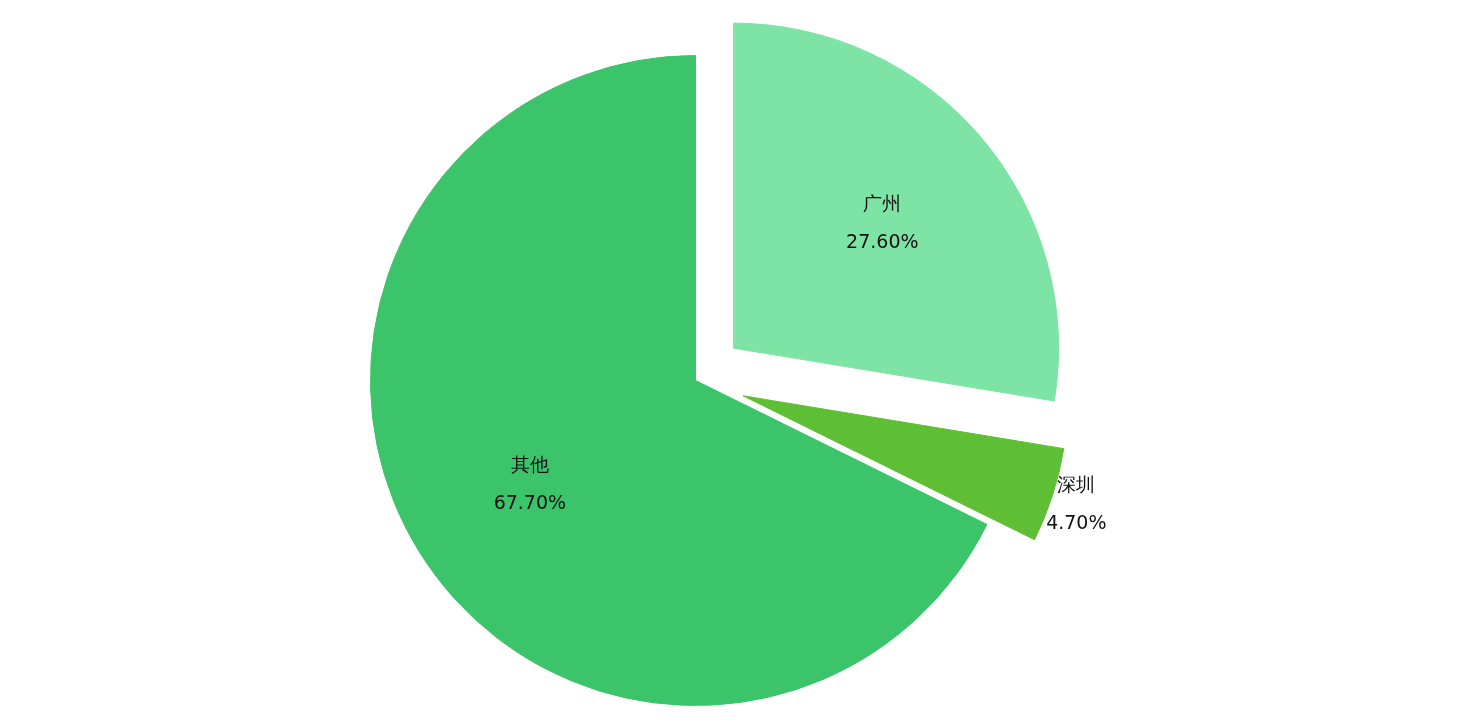 This screenshot has width=1474, height=727. Describe the element at coordinates (529, 464) in the screenshot. I see `slice-label: 其他` at that location.